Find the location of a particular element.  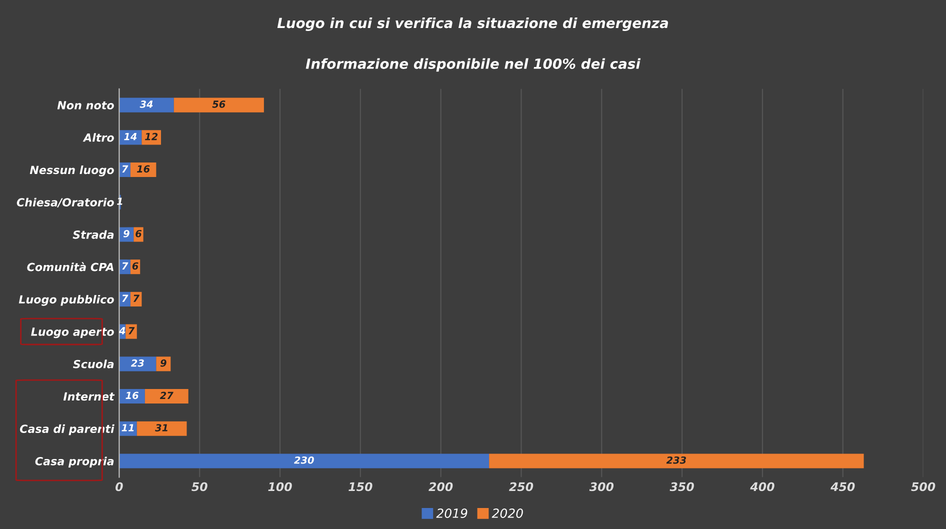

data-label: 56 is located at coordinates (219, 104).